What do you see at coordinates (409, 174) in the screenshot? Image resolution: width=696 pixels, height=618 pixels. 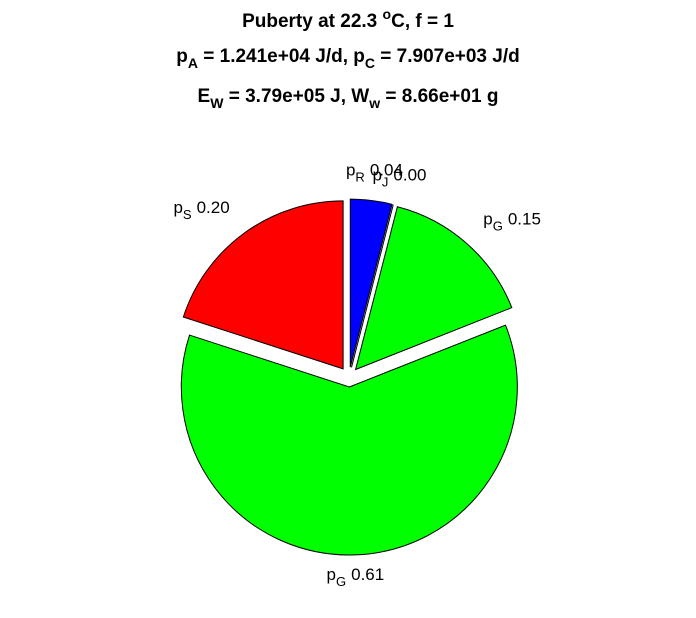 I see `slice-value-label: 0.00` at bounding box center [409, 174].